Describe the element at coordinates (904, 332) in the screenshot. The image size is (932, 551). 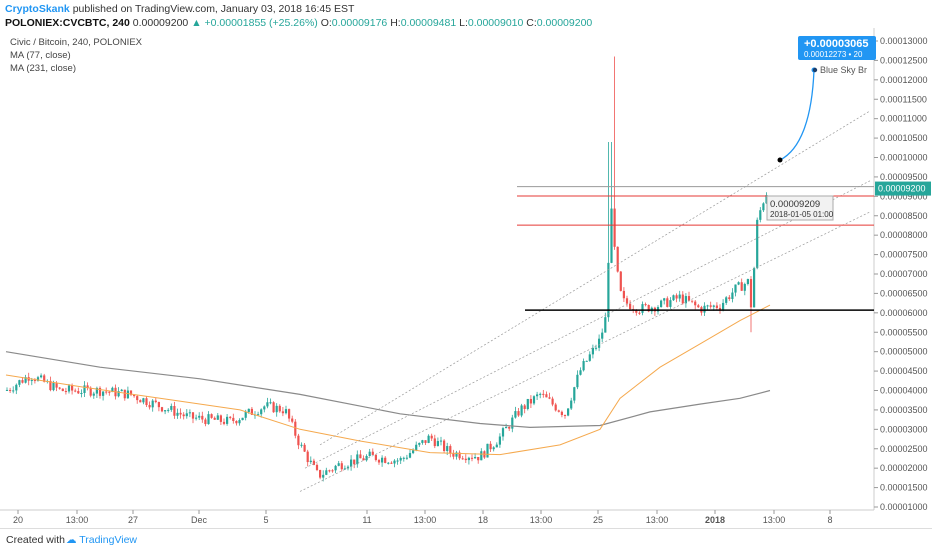
I see `y-tick-label: 0.00005500` at that location.